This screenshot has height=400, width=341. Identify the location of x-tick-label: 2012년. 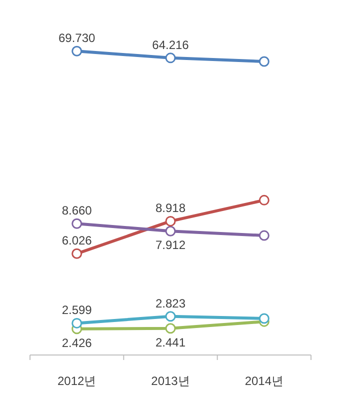
(76, 381).